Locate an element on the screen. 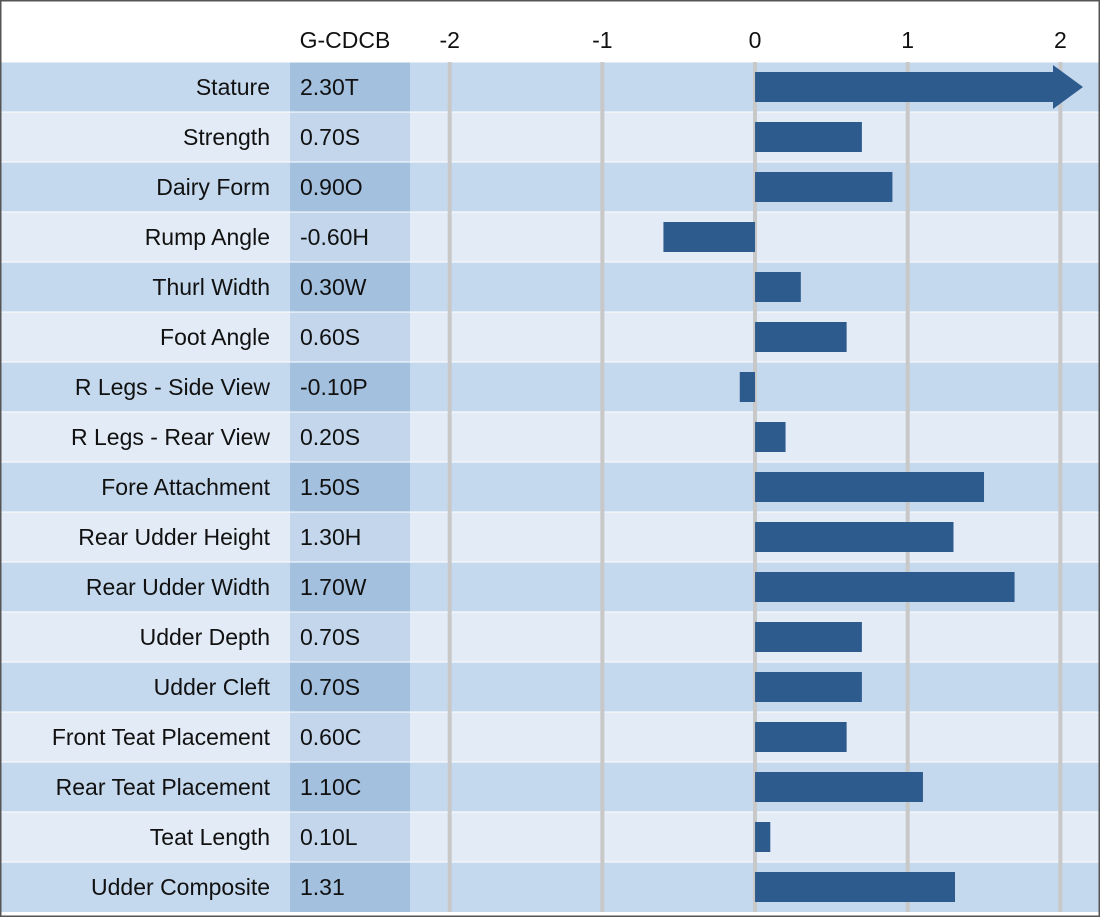 Image resolution: width=1100 pixels, height=917 pixels. category-label: Stature is located at coordinates (233, 87).